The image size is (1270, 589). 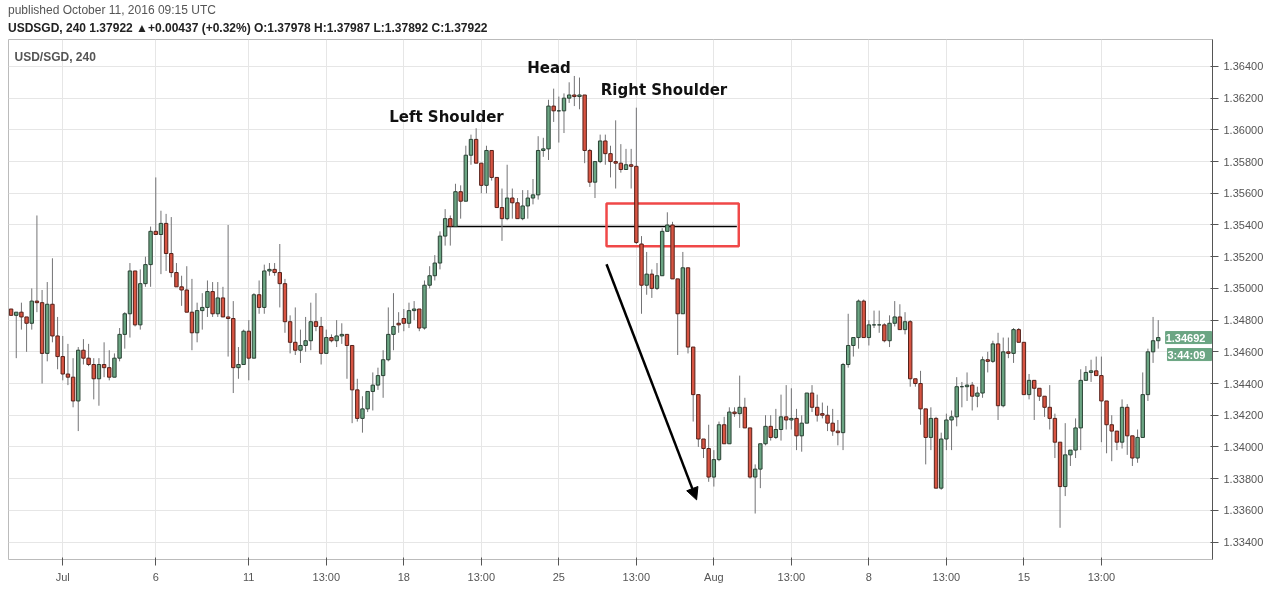 I want to click on y-tick-label: 1.35200, so click(x=1243, y=256).